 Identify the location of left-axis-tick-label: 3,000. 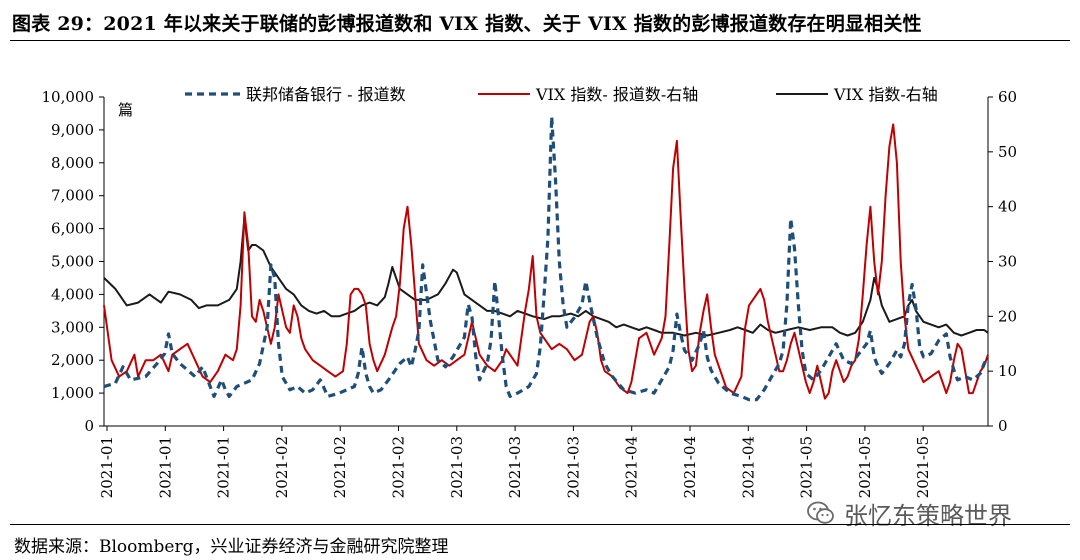
(72, 327).